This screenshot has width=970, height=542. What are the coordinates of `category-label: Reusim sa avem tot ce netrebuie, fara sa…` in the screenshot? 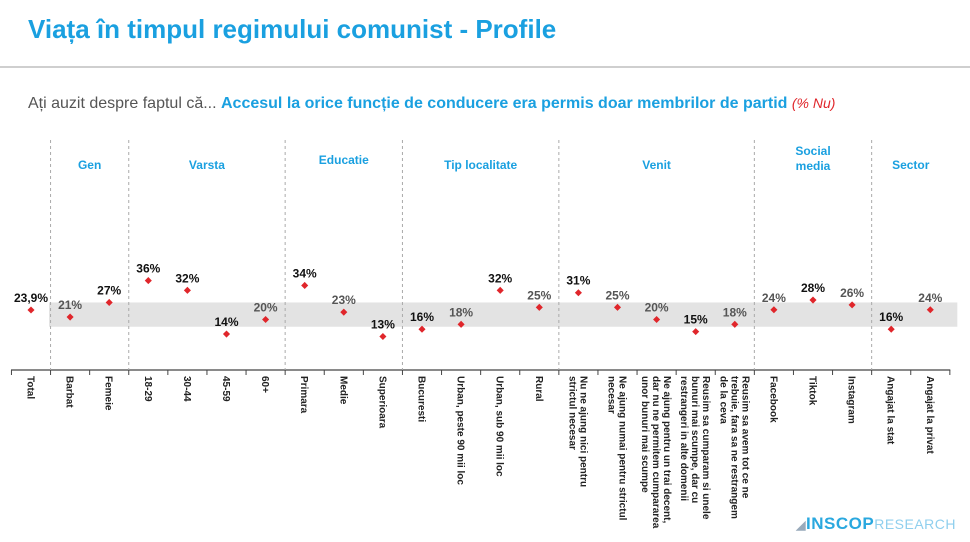 It's located at (733, 447).